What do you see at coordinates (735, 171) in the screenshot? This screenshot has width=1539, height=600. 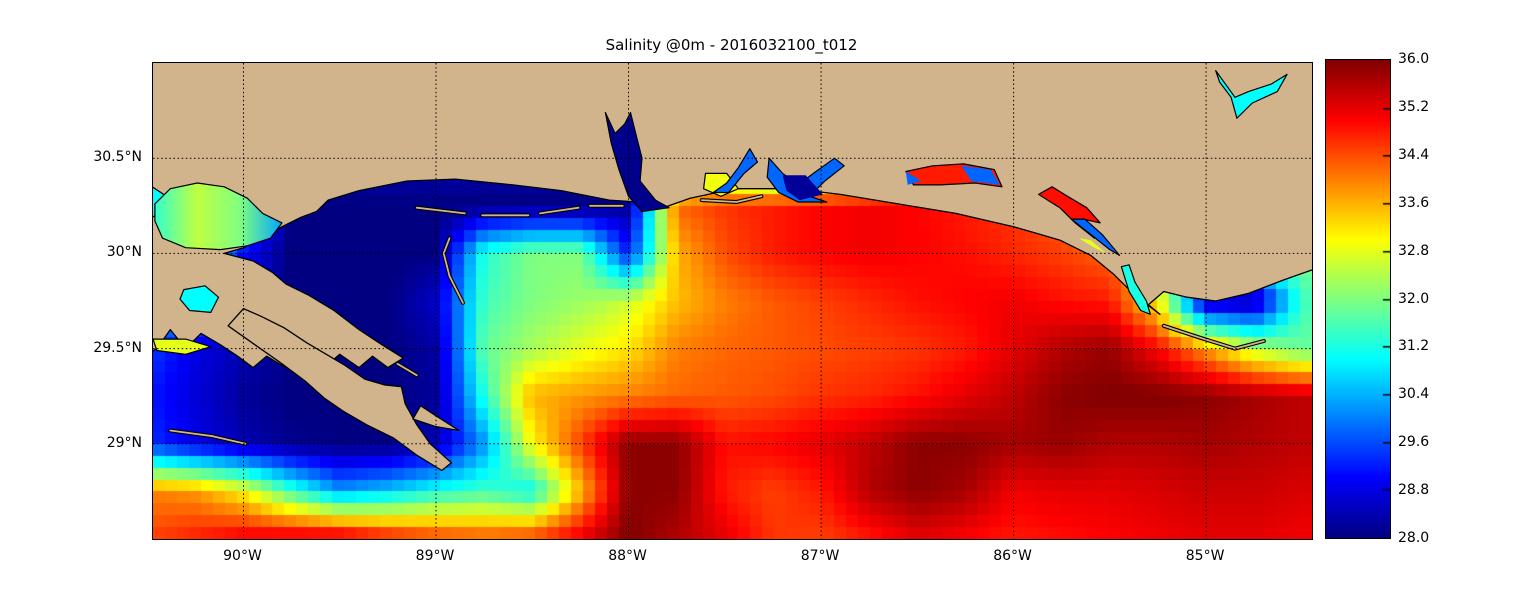 I see `perdido-bay-arm` at bounding box center [735, 171].